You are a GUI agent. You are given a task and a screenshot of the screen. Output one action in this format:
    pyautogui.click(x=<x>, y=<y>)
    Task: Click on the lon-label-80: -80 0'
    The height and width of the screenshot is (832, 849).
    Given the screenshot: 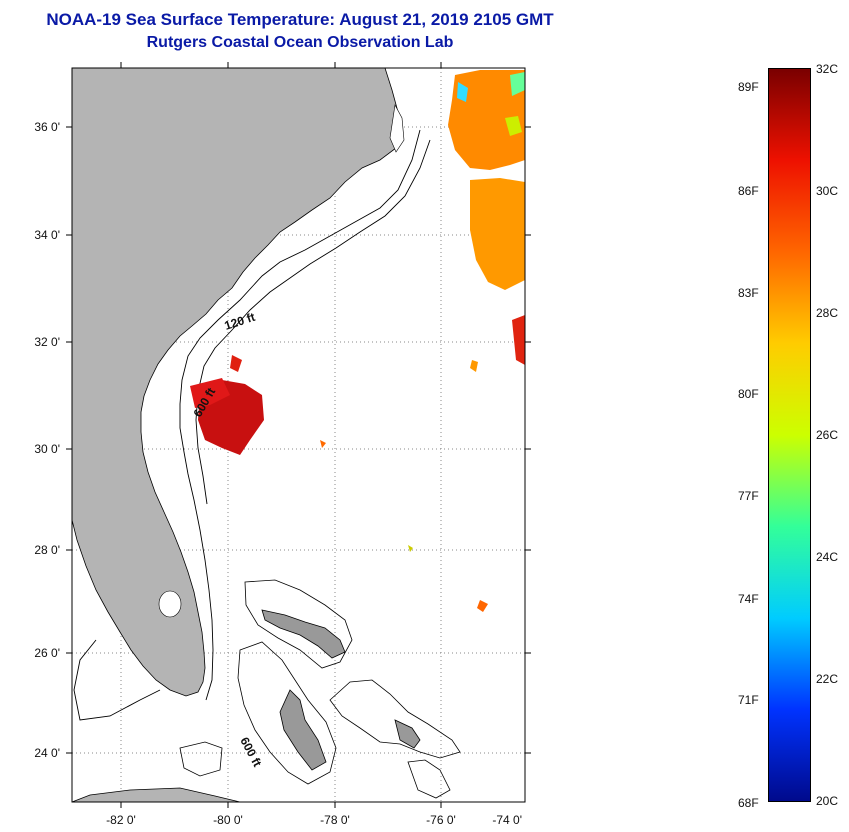 What is the action you would take?
    pyautogui.click(x=228, y=820)
    